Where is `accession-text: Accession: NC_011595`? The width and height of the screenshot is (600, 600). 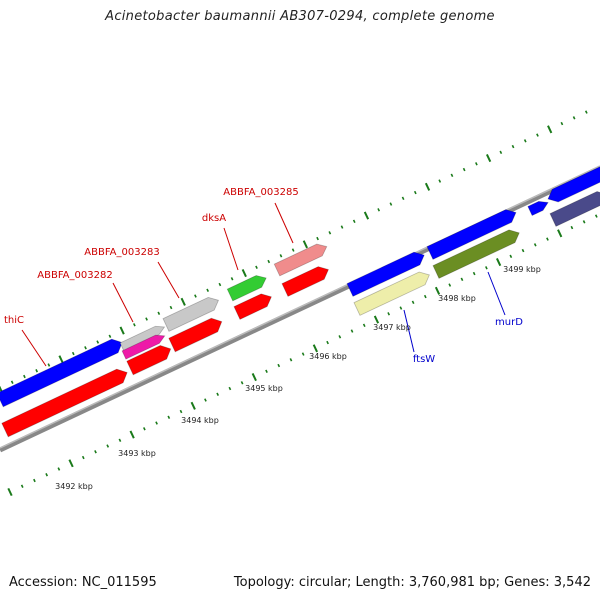
accession-text: Accession: NC_011595 is located at coordinates (83, 582).